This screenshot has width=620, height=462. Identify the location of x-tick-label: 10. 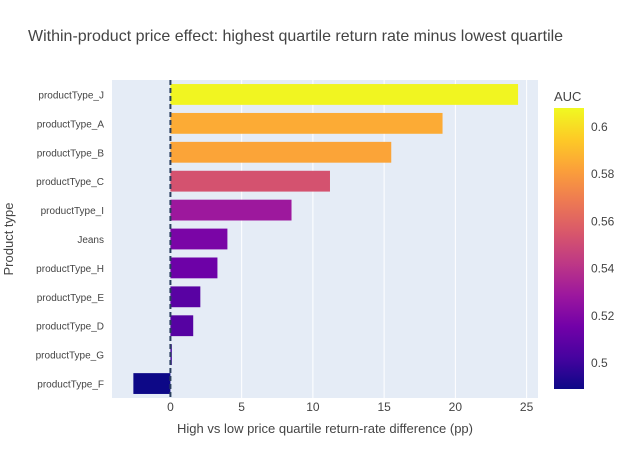
(313, 407).